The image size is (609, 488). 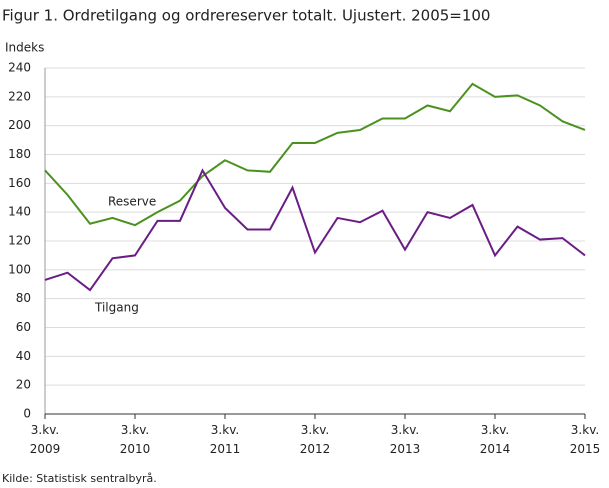 I want to click on x-tick-label-line: 2010, so click(x=135, y=449).